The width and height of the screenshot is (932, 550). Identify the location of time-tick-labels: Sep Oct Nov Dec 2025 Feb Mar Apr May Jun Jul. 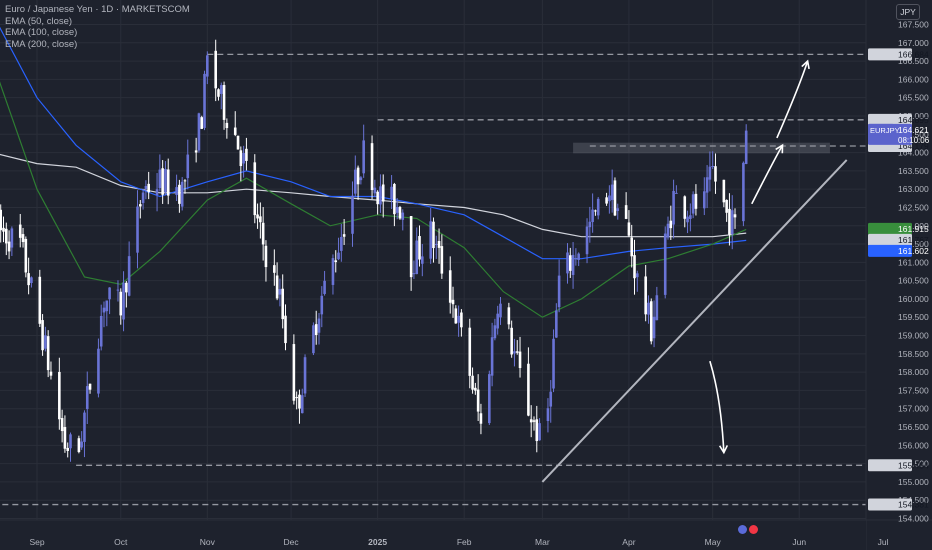
(458, 542).